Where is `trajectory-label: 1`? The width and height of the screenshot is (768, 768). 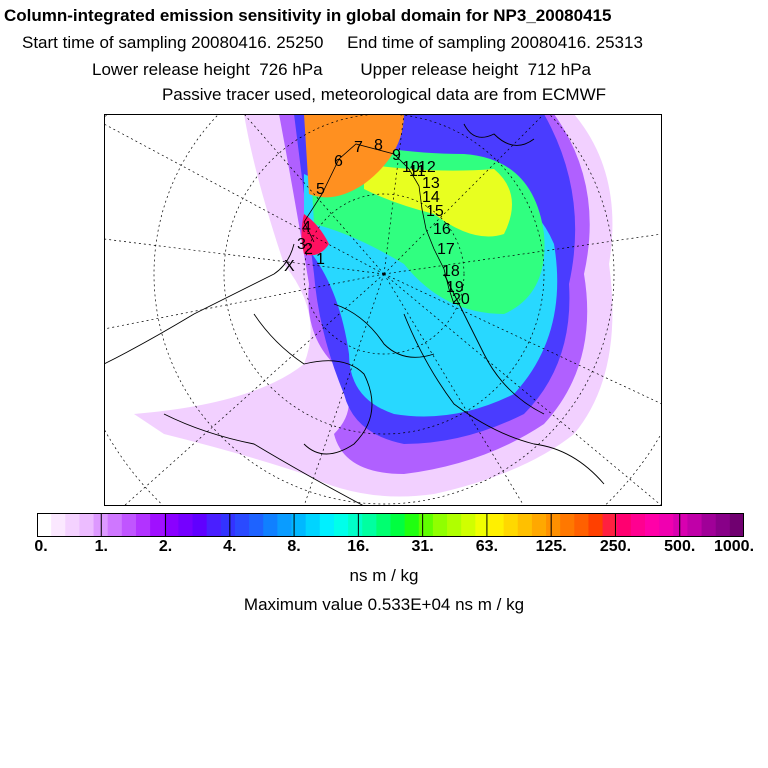
trajectory-label: 1 is located at coordinates (320, 259).